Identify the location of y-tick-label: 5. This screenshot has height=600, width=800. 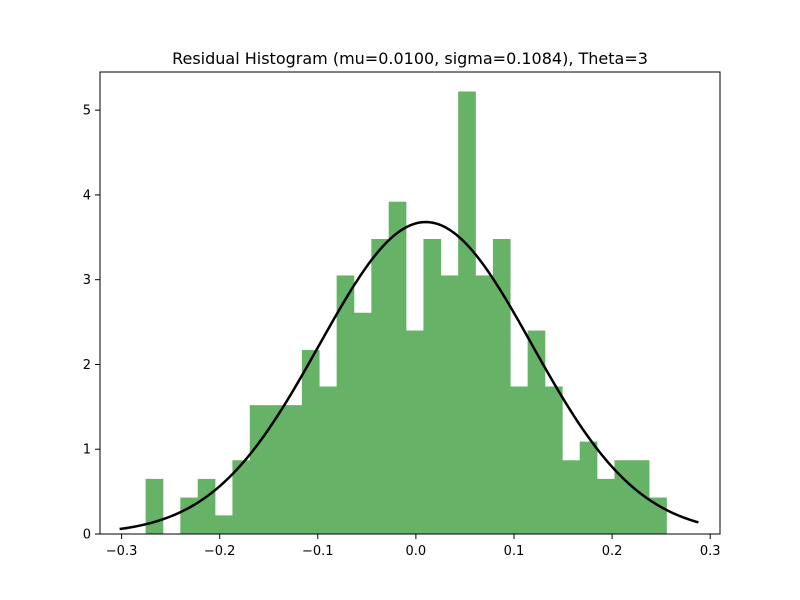
(87, 111).